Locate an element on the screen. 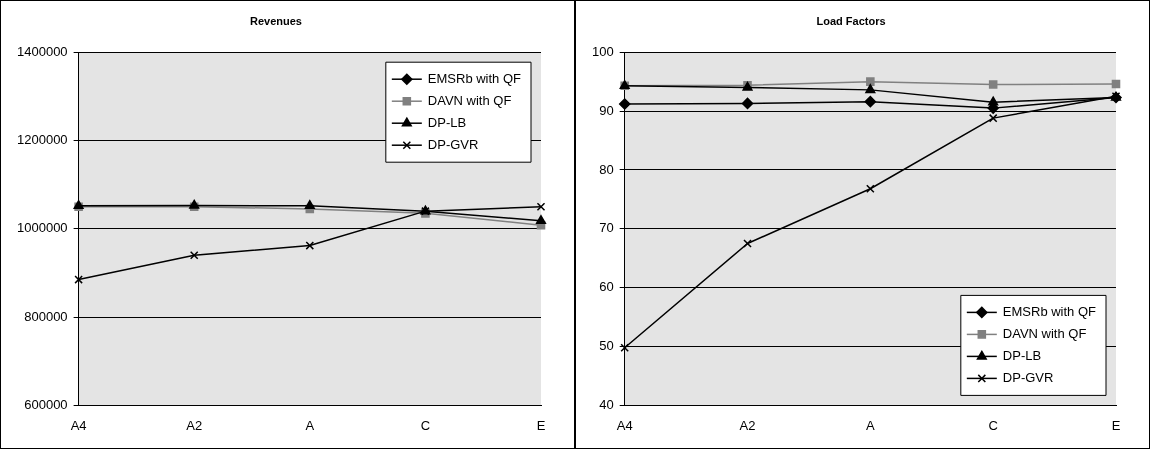 This screenshot has width=1154, height=451. y-tick-label: 1400000 is located at coordinates (42, 51).